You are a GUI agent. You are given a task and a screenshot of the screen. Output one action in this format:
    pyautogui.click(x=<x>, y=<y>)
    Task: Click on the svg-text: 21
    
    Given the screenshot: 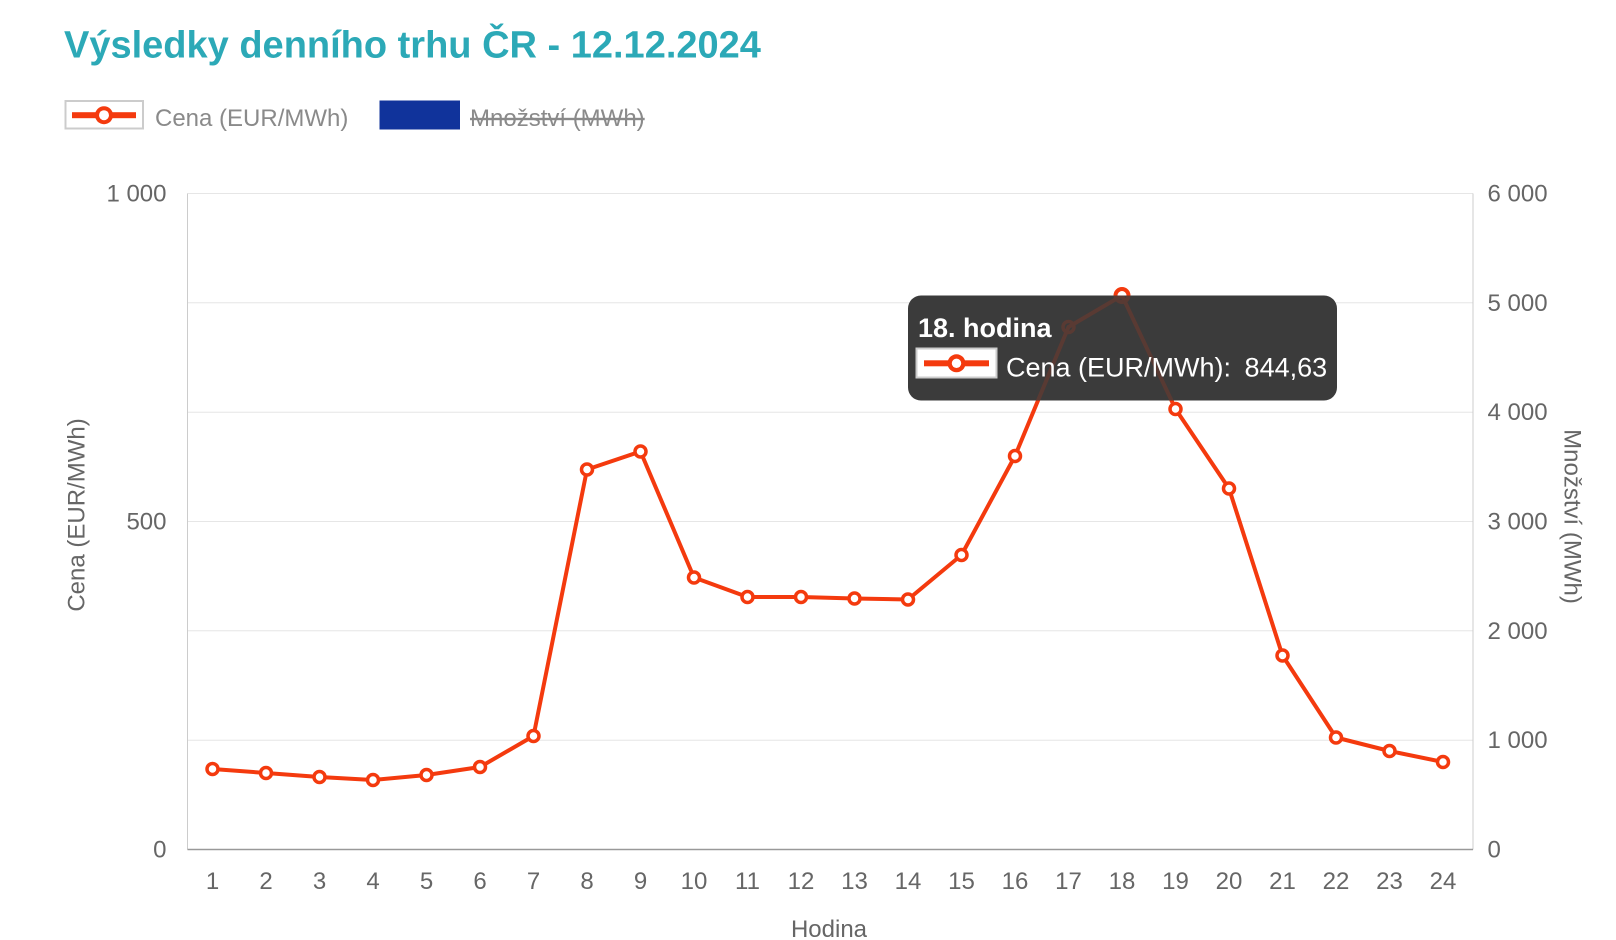 What is the action you would take?
    pyautogui.click(x=1282, y=881)
    